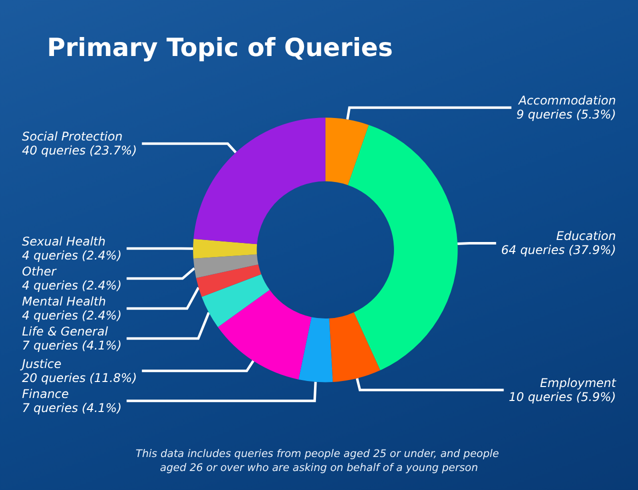 Image resolution: width=638 pixels, height=490 pixels. What do you see at coordinates (64, 301) in the screenshot?
I see `slice-label: Mental Health` at bounding box center [64, 301].